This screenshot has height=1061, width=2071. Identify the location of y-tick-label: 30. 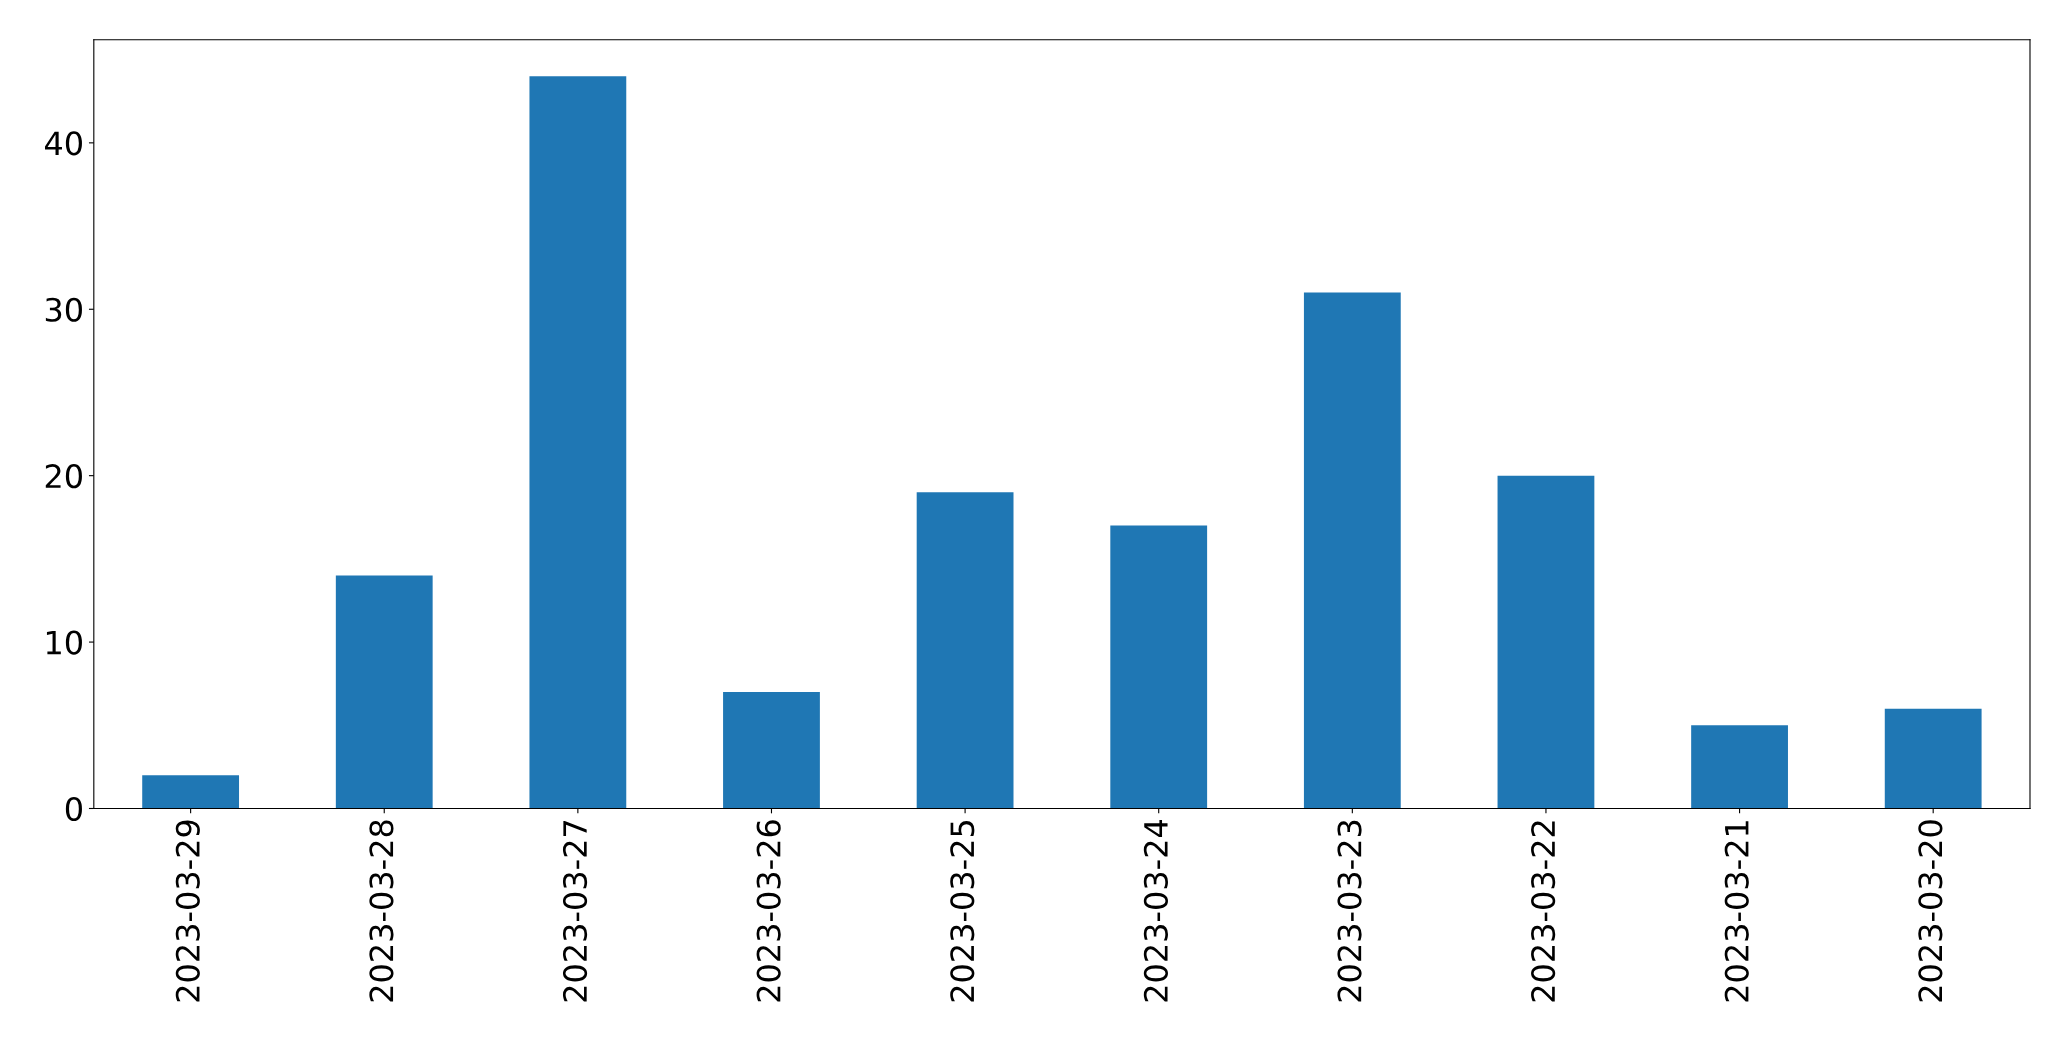
(63, 309).